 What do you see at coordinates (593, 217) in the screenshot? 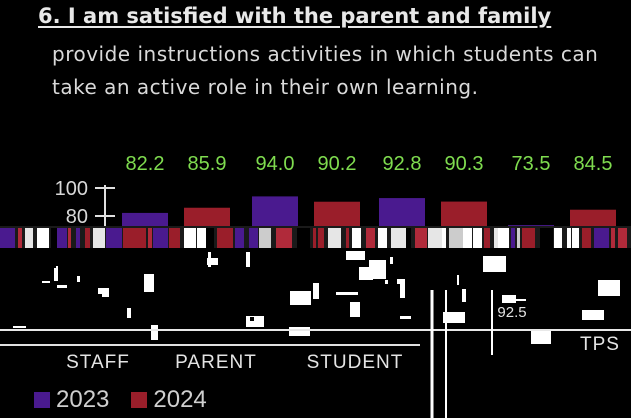
I see `bar-tps-2024` at bounding box center [593, 217].